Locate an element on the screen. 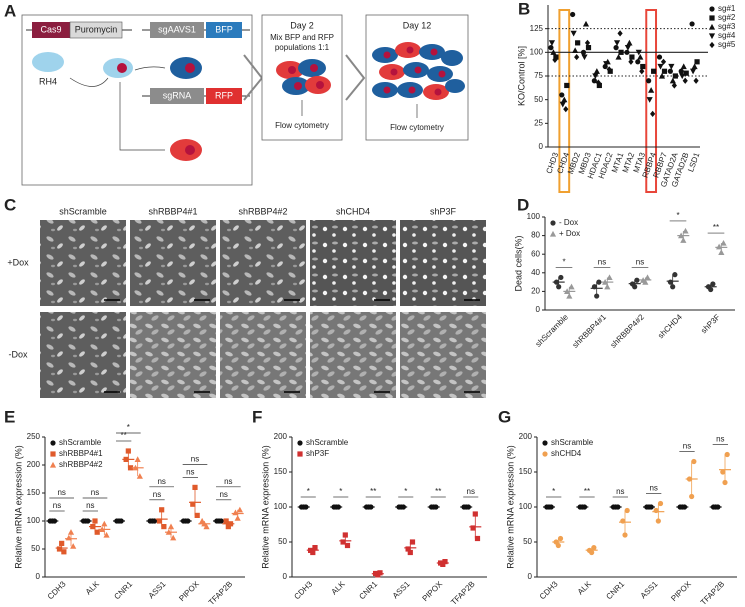 The width and height of the screenshot is (745, 607). panel-label: G is located at coordinates (504, 416).